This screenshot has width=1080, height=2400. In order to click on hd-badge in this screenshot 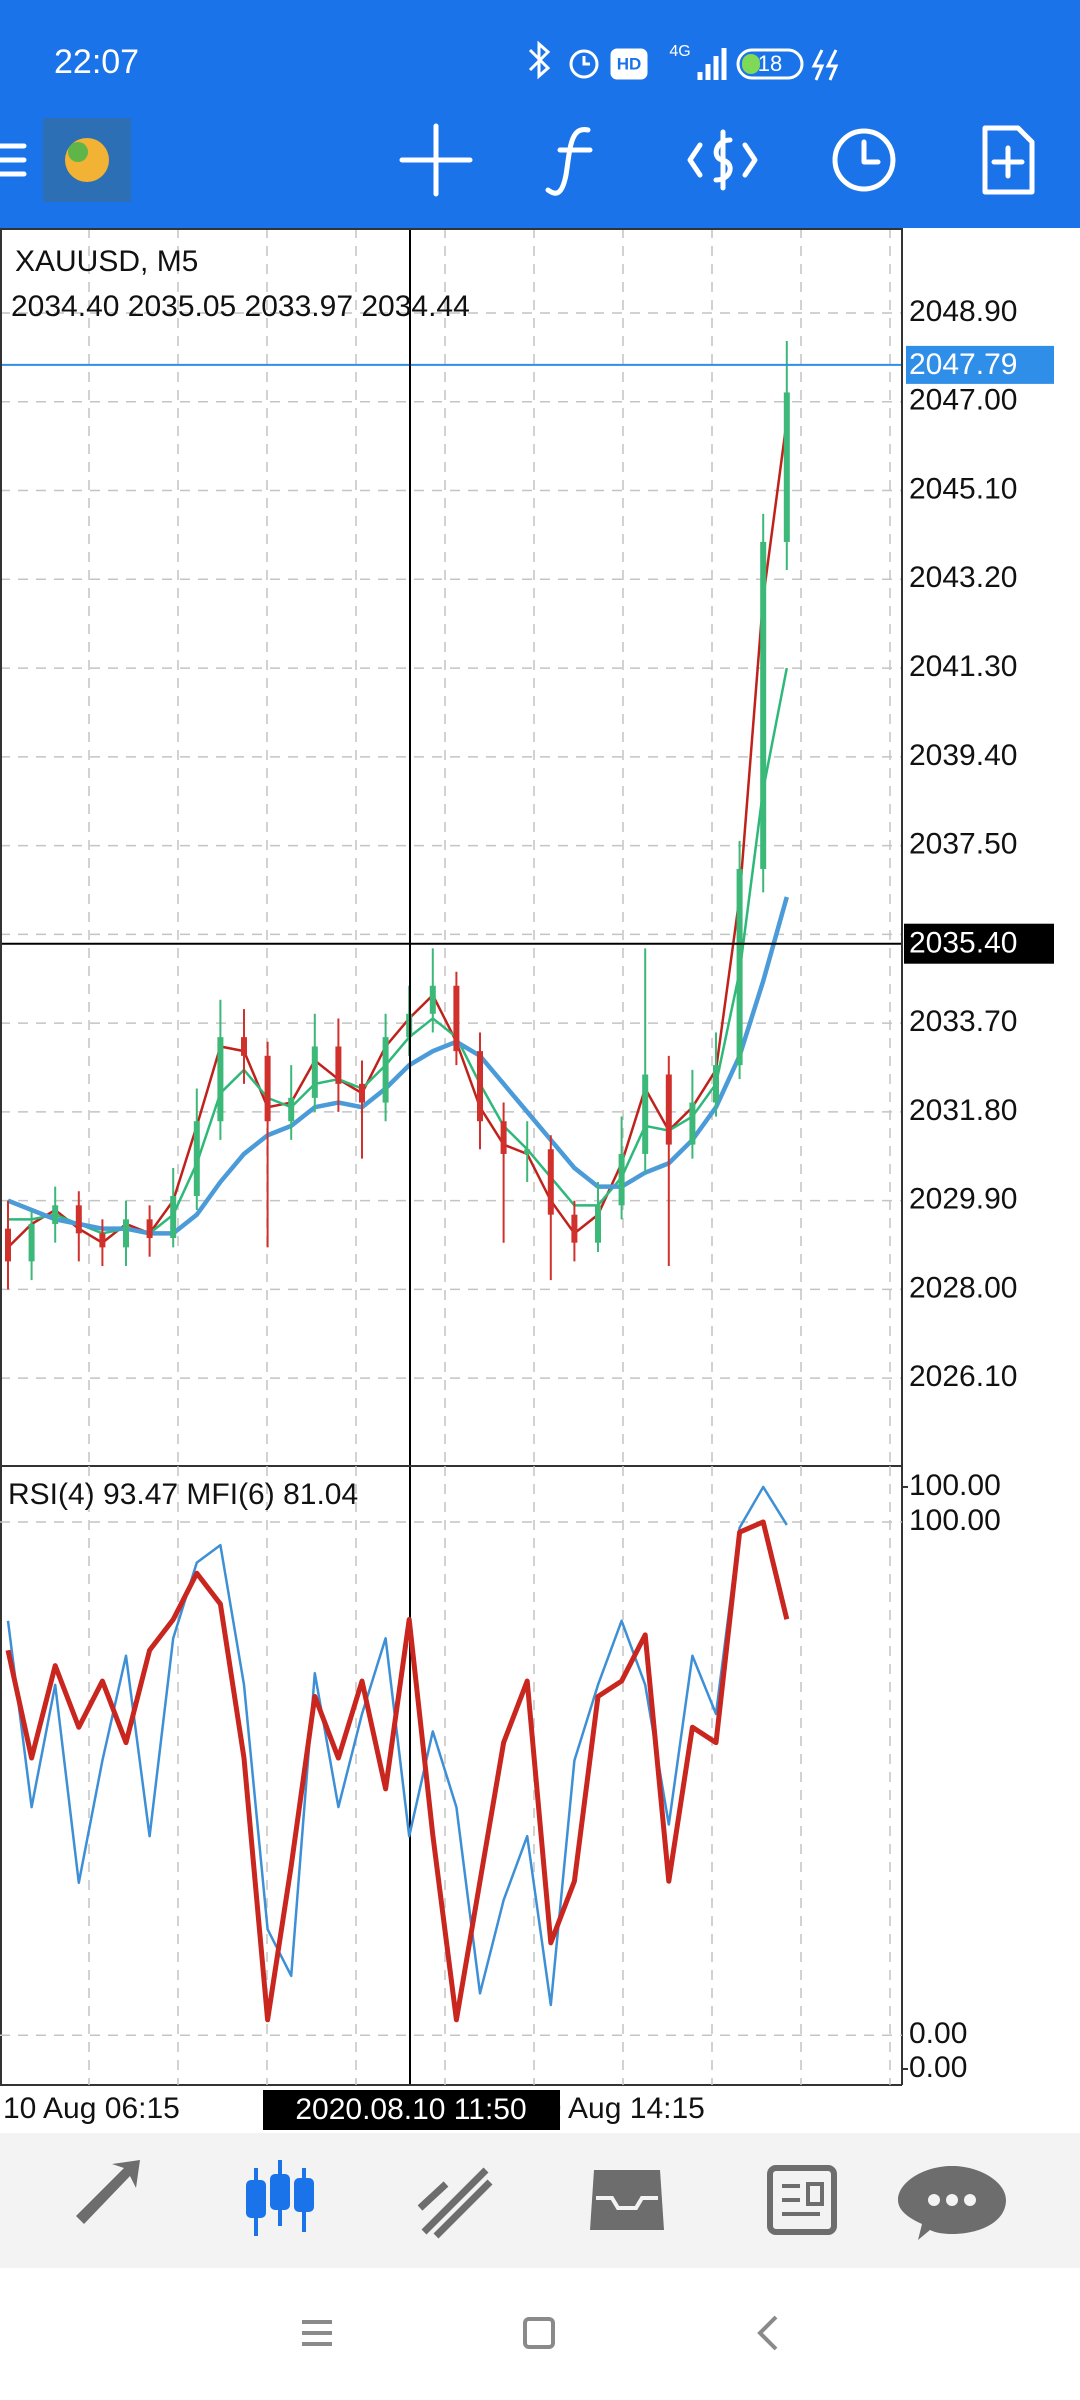, I will do `click(629, 64)`.